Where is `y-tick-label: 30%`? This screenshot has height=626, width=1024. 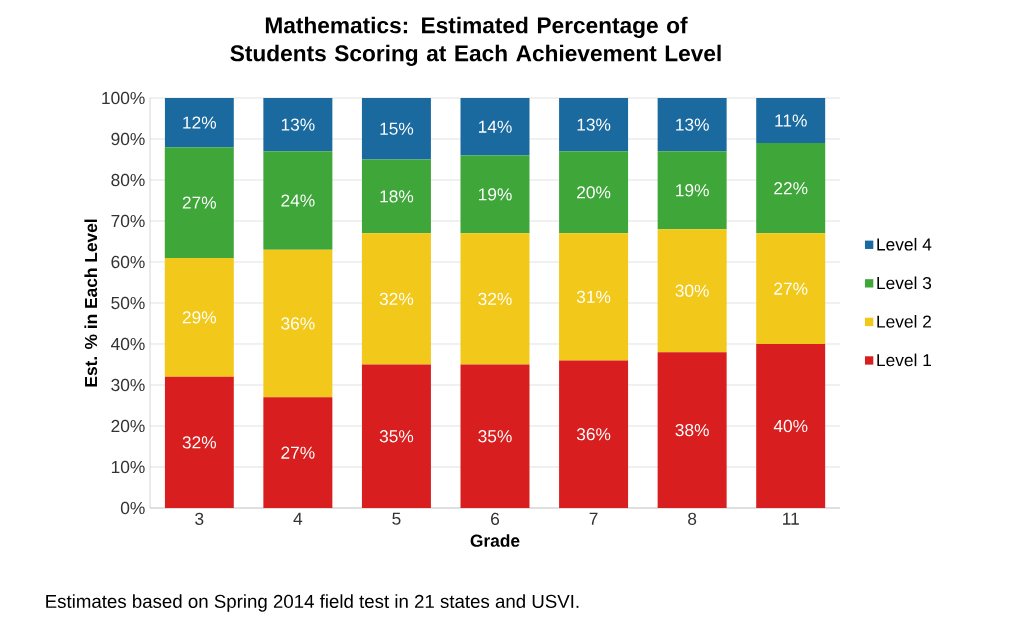
y-tick-label: 30% is located at coordinates (128, 385).